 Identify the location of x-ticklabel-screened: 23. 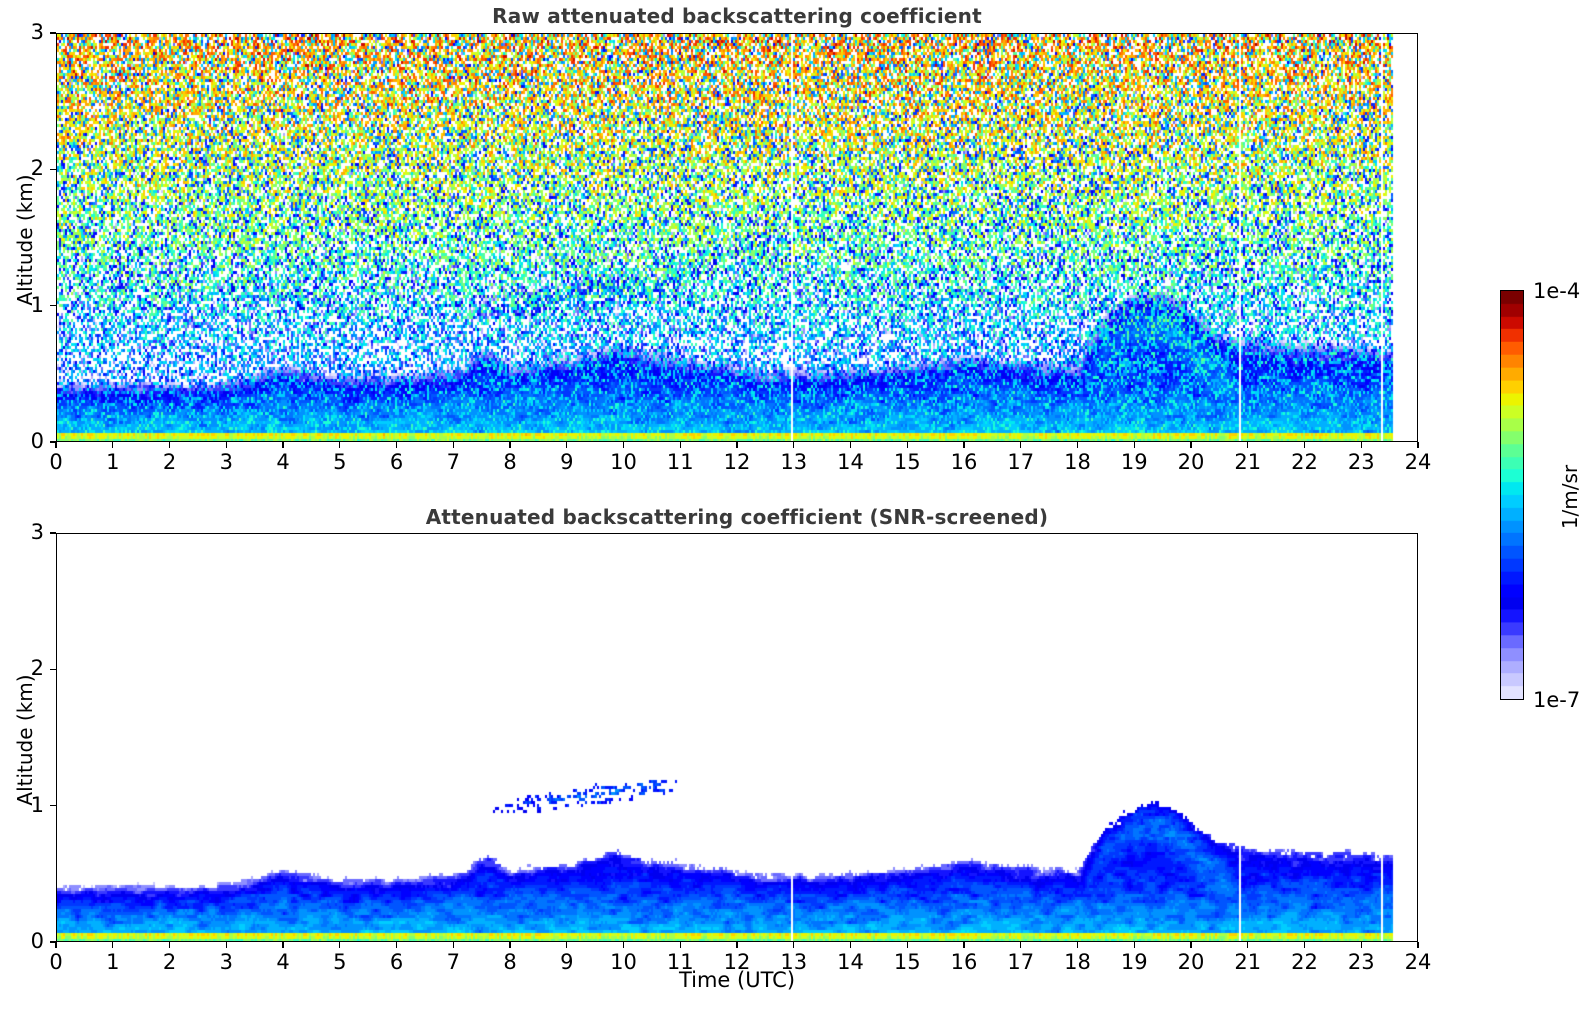
(1361, 962).